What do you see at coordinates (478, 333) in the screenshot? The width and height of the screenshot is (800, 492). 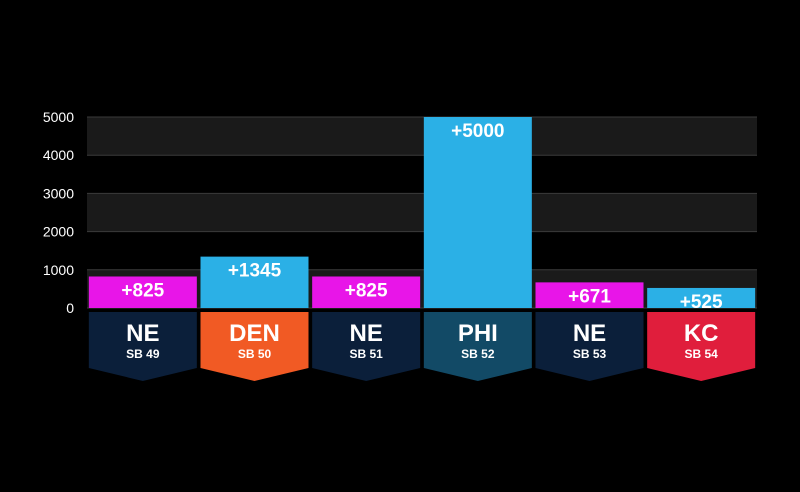 I see `team-abbrev: PHI` at bounding box center [478, 333].